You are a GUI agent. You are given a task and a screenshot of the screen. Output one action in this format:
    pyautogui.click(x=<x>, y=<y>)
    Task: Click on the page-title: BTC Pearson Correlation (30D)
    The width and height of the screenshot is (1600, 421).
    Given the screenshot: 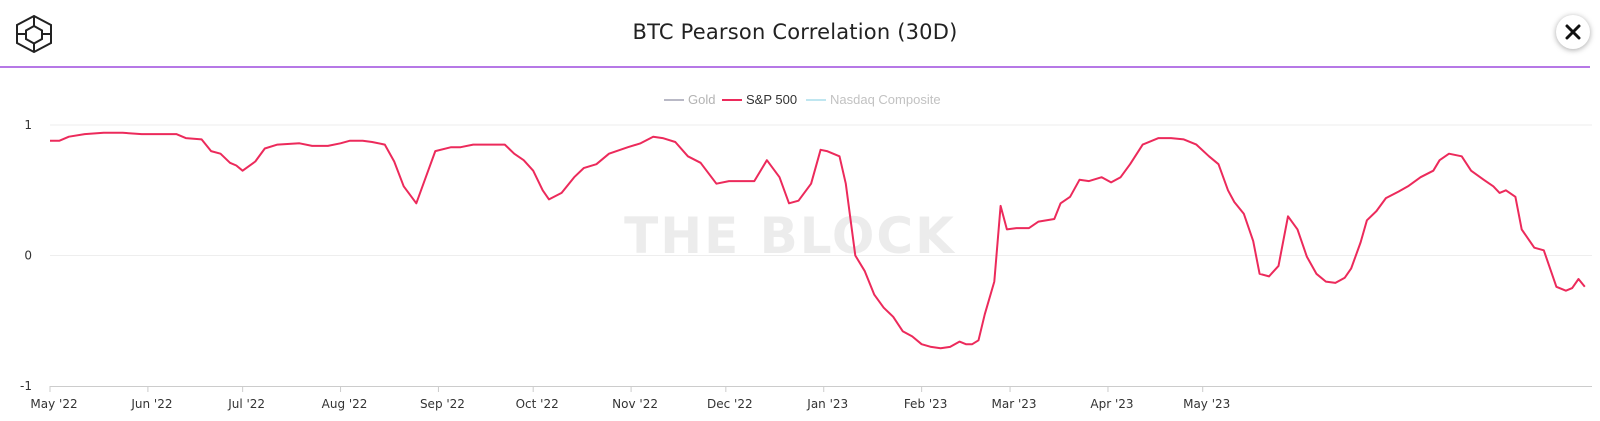 What is the action you would take?
    pyautogui.click(x=795, y=32)
    